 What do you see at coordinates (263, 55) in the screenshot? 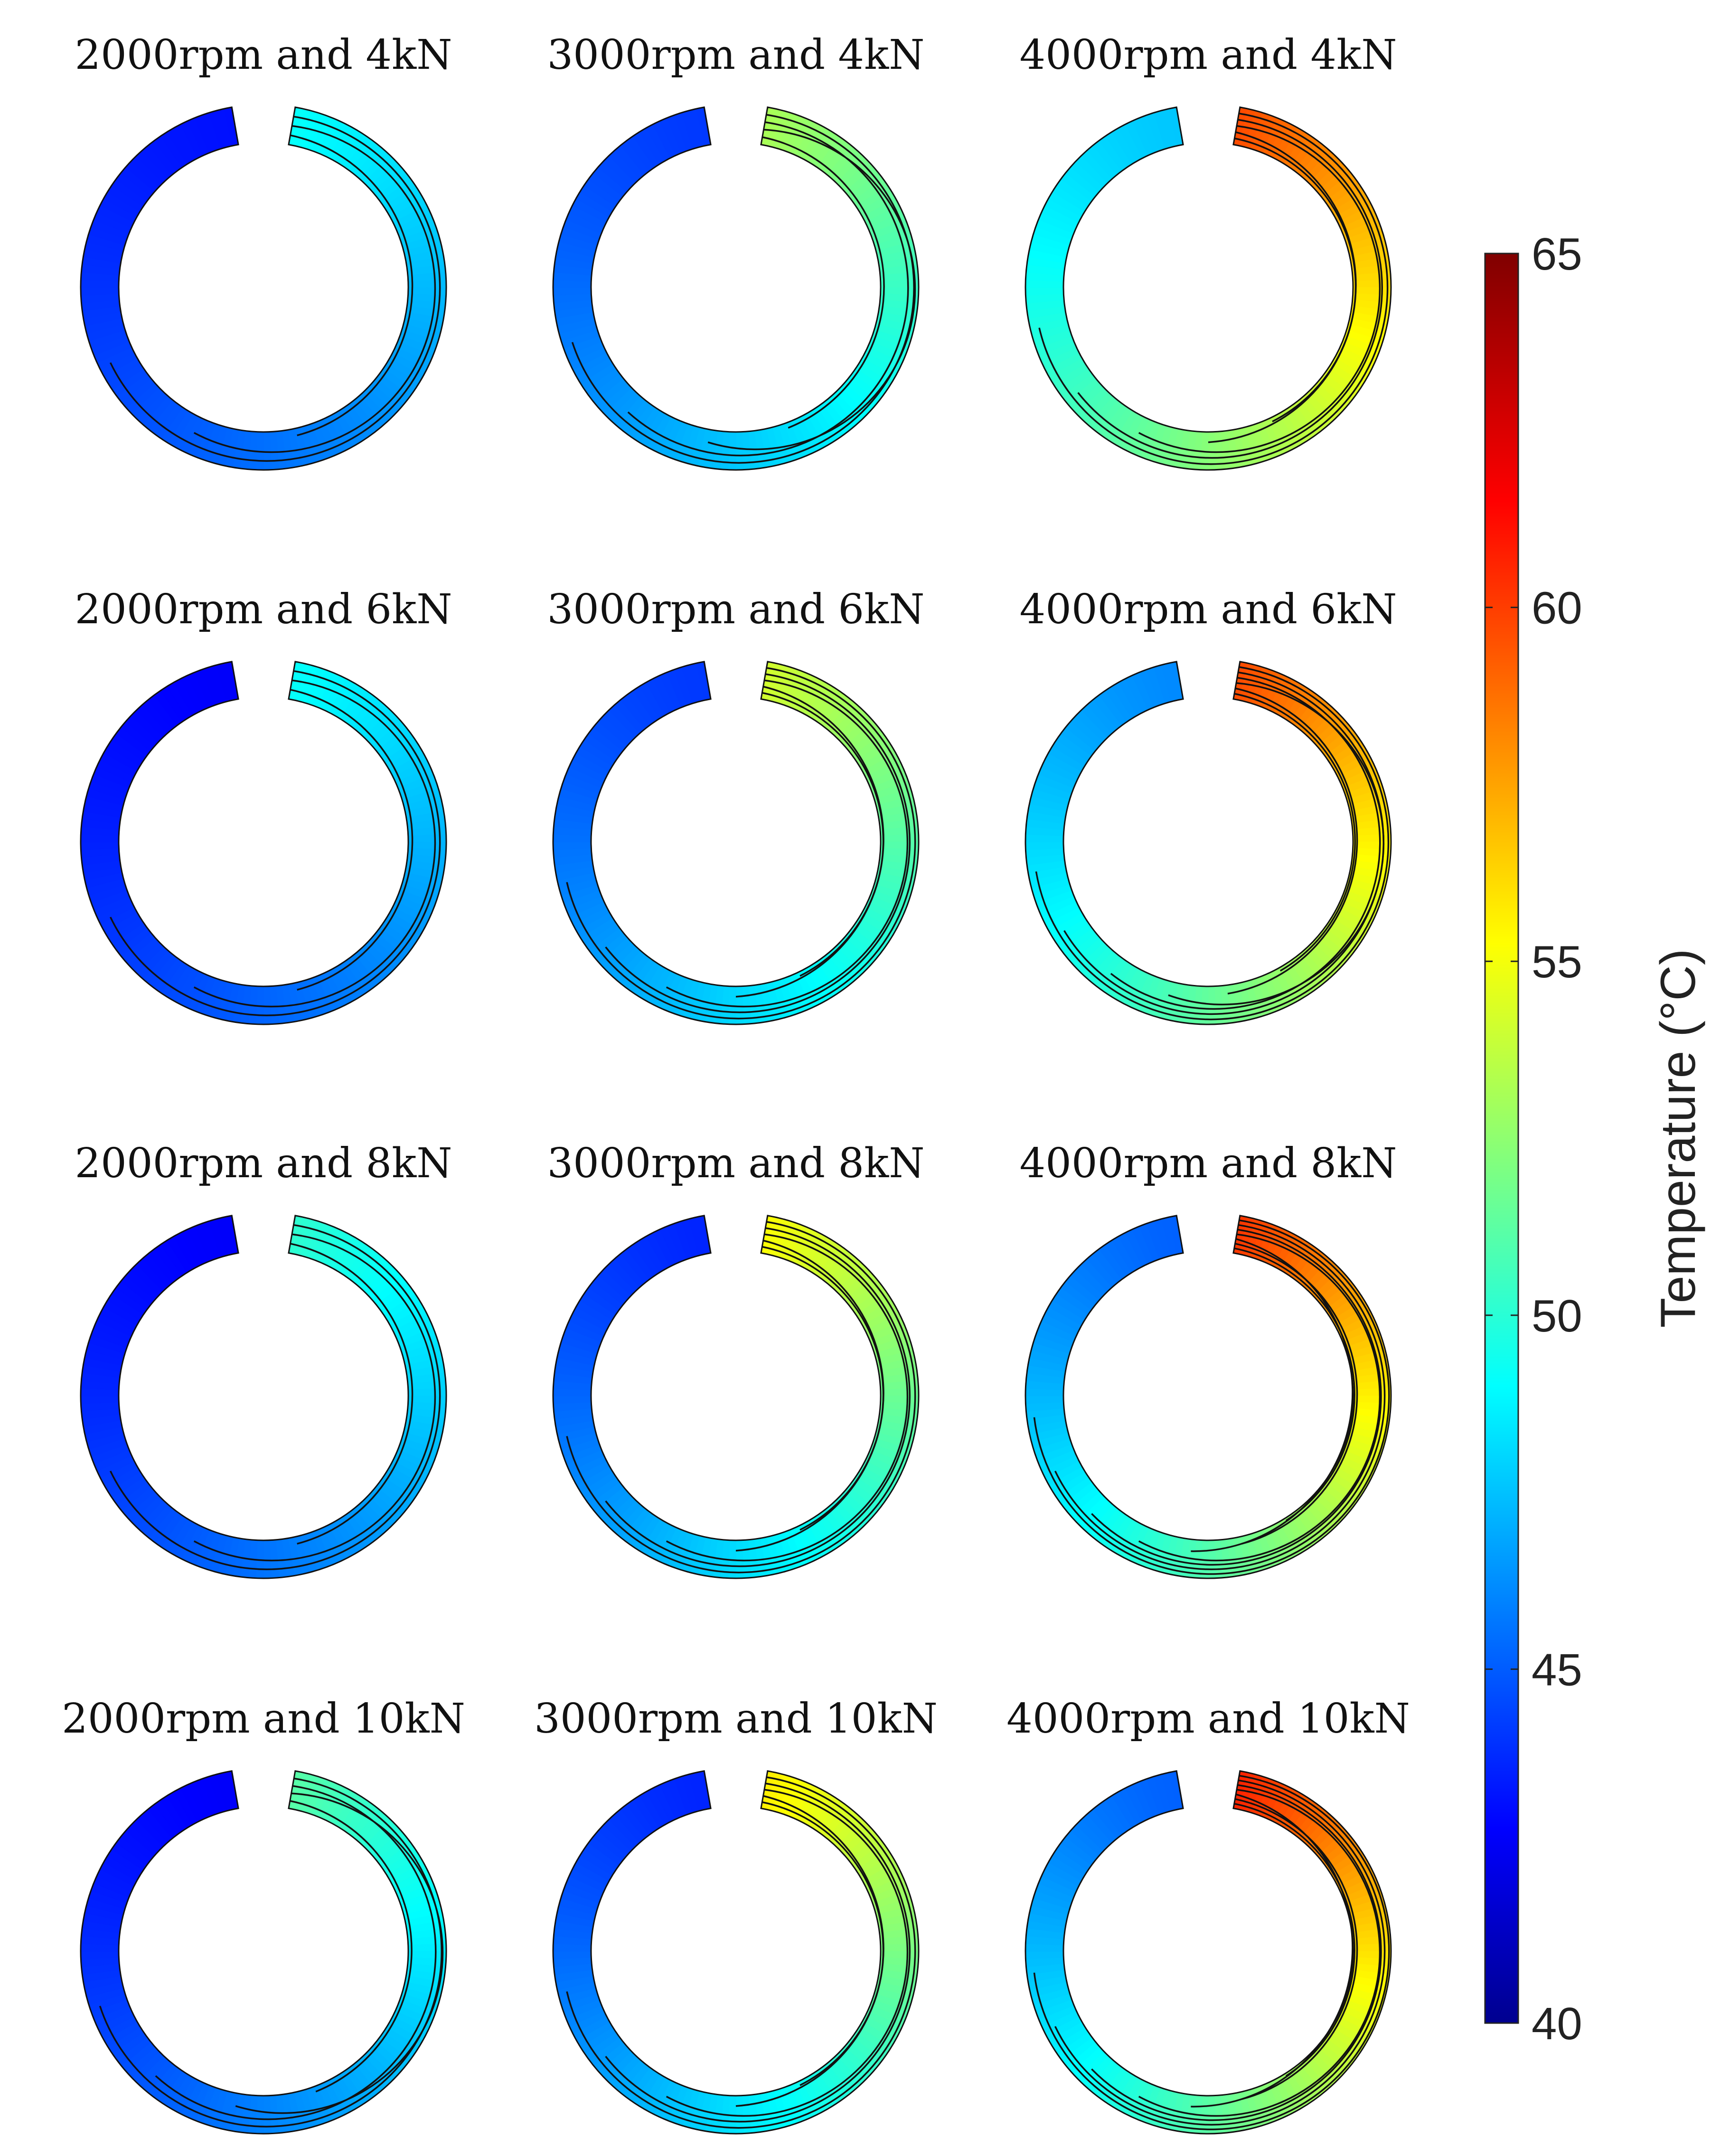
I see `panel-title: 2000rpm and 4kN` at bounding box center [263, 55].